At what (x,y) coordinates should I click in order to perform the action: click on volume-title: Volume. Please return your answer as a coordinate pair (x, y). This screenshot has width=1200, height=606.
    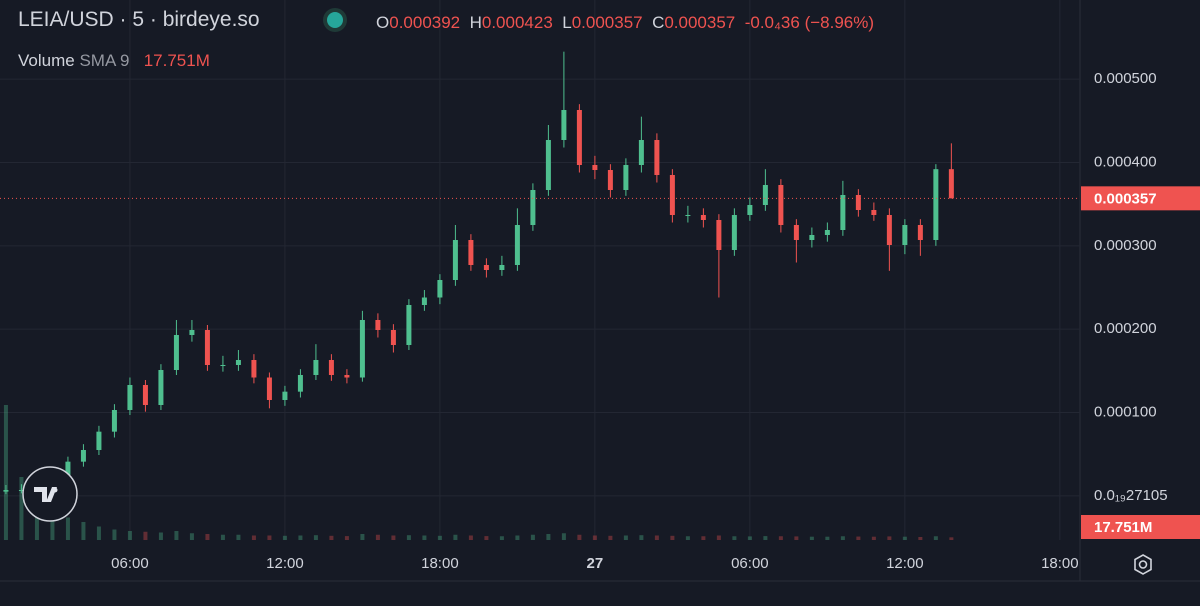
    Looking at the image, I should click on (46, 60).